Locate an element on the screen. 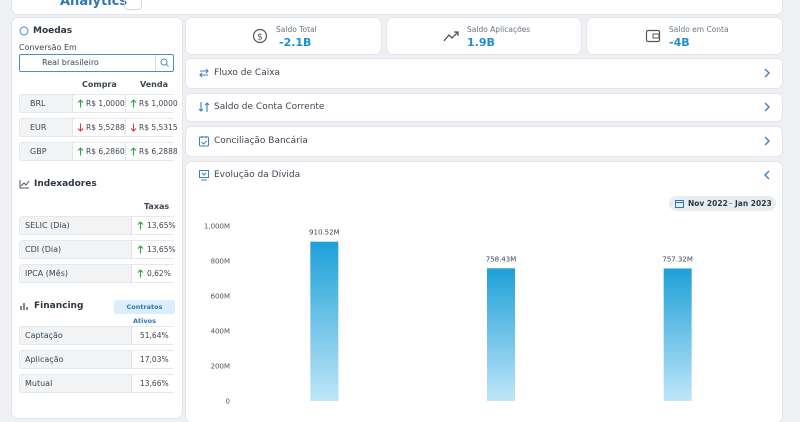 The height and width of the screenshot is (422, 800). rate-cell: R$ 5,5315 is located at coordinates (151, 127).